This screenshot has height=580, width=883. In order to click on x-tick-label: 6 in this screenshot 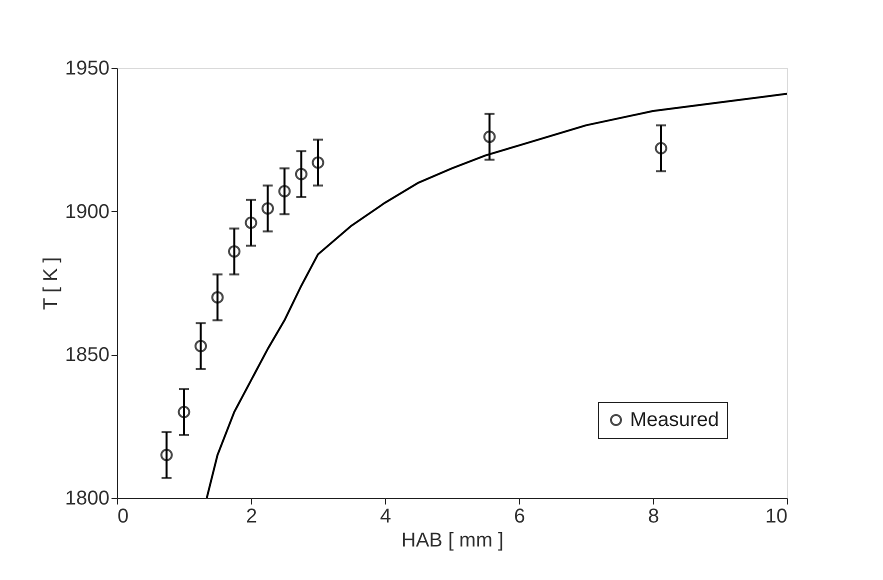, I will do `click(520, 517)`.